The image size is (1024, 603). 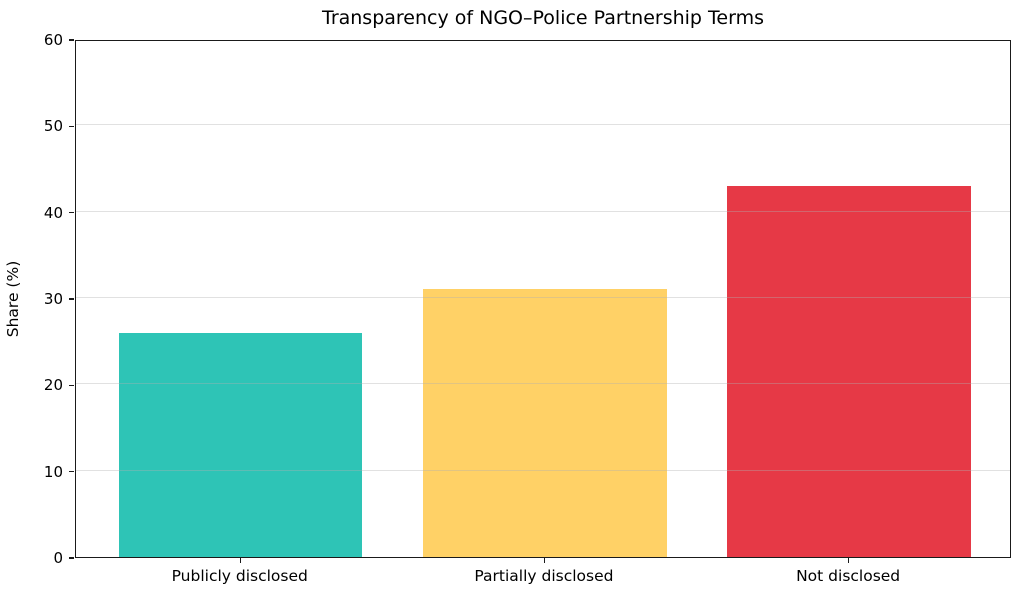 What do you see at coordinates (13, 299) in the screenshot?
I see `y-axis-label: Share (%)` at bounding box center [13, 299].